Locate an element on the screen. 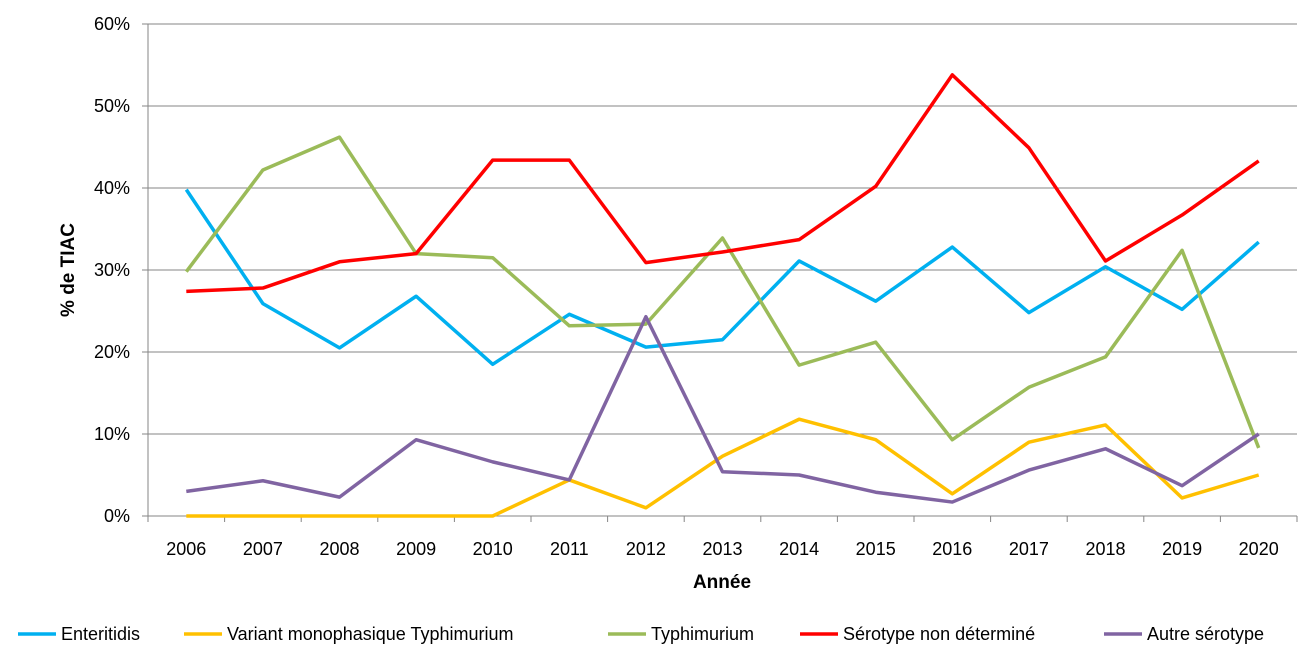  x-tick-label: 2014 is located at coordinates (799, 549).